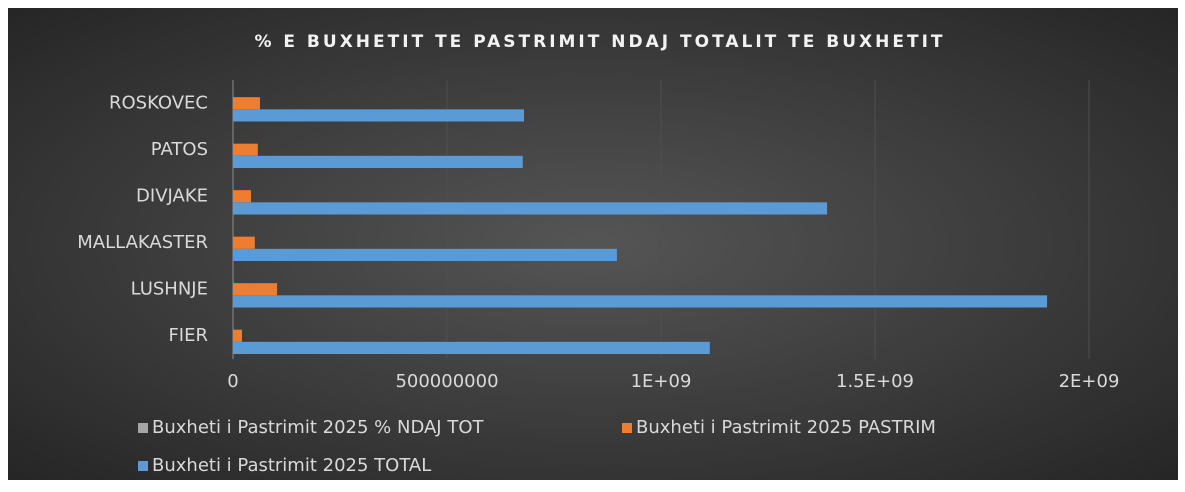 The width and height of the screenshot is (1185, 492). What do you see at coordinates (875, 381) in the screenshot?
I see `x-tick-label: 1.5E+09` at bounding box center [875, 381].